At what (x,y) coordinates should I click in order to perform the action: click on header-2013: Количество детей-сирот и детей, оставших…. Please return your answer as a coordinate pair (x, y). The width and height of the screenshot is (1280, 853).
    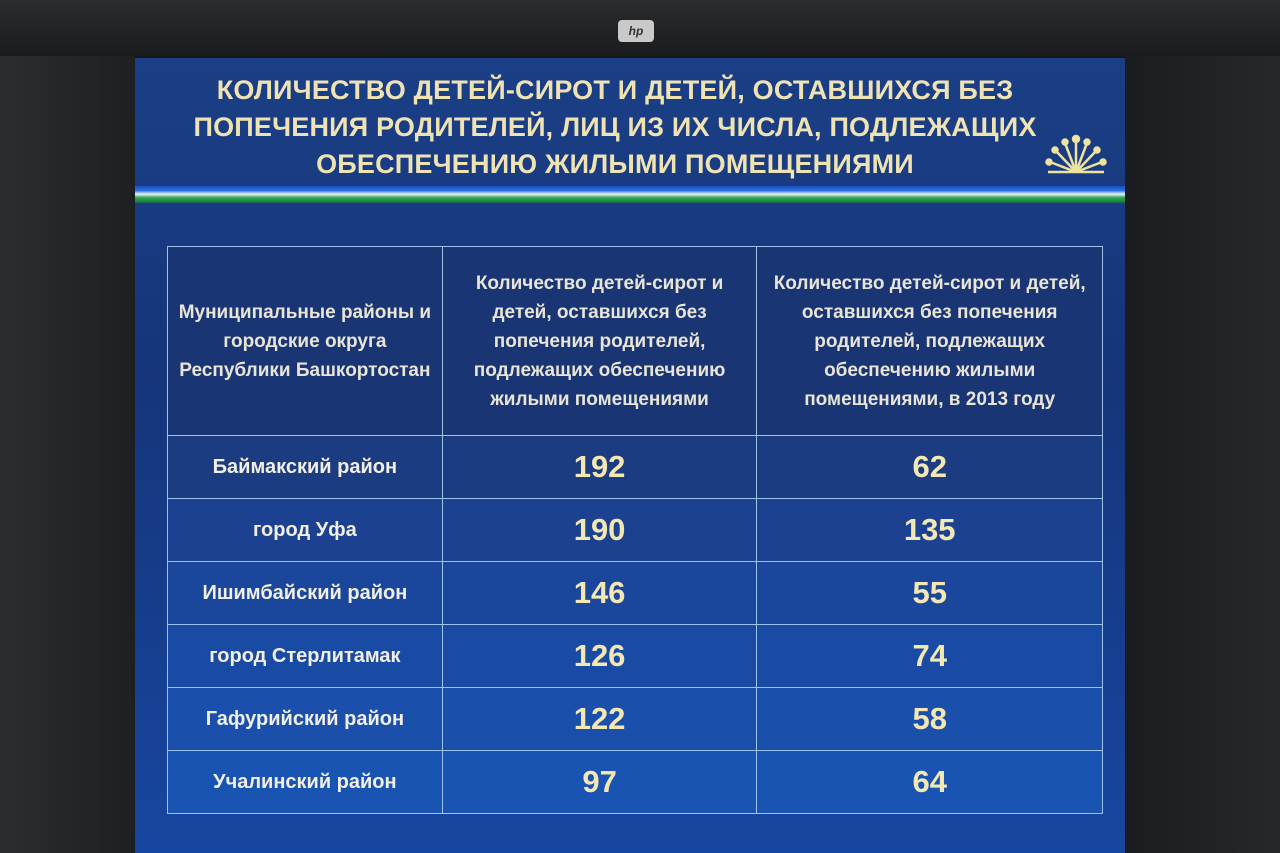
    Looking at the image, I should click on (929, 341).